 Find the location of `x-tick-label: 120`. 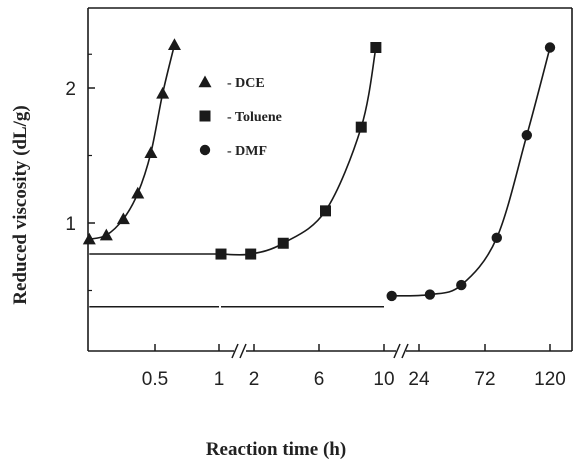

x-tick-label: 120 is located at coordinates (550, 379).